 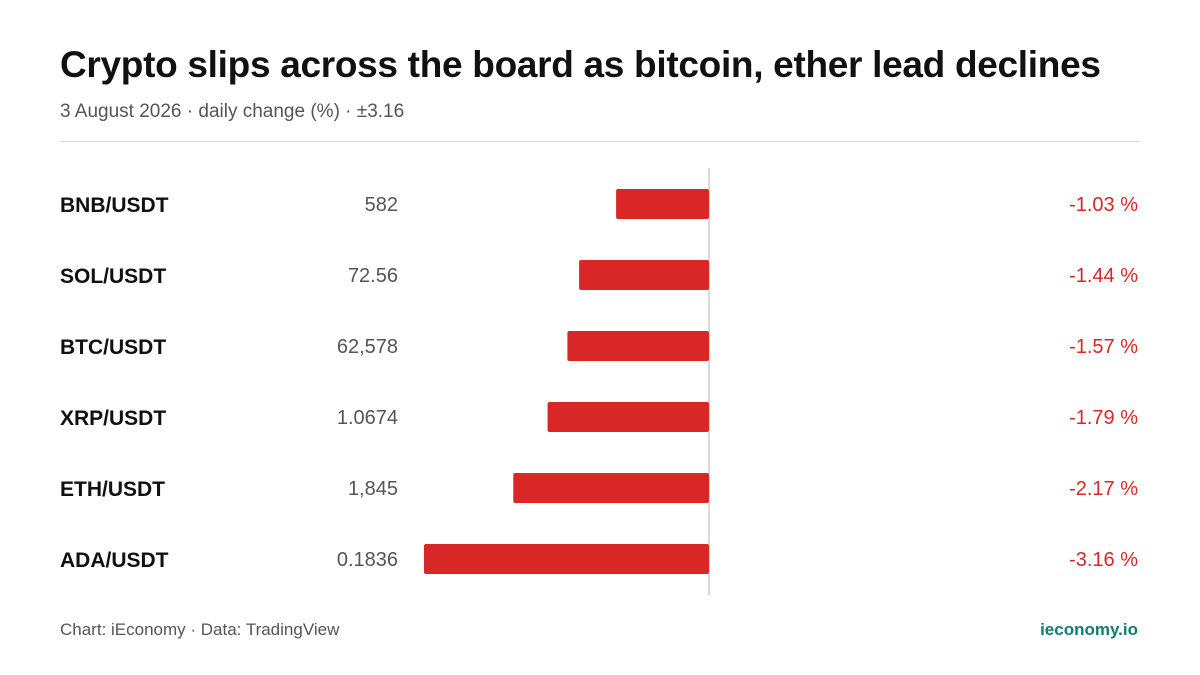 I want to click on brand-link: ieconomy.io, so click(x=1089, y=629).